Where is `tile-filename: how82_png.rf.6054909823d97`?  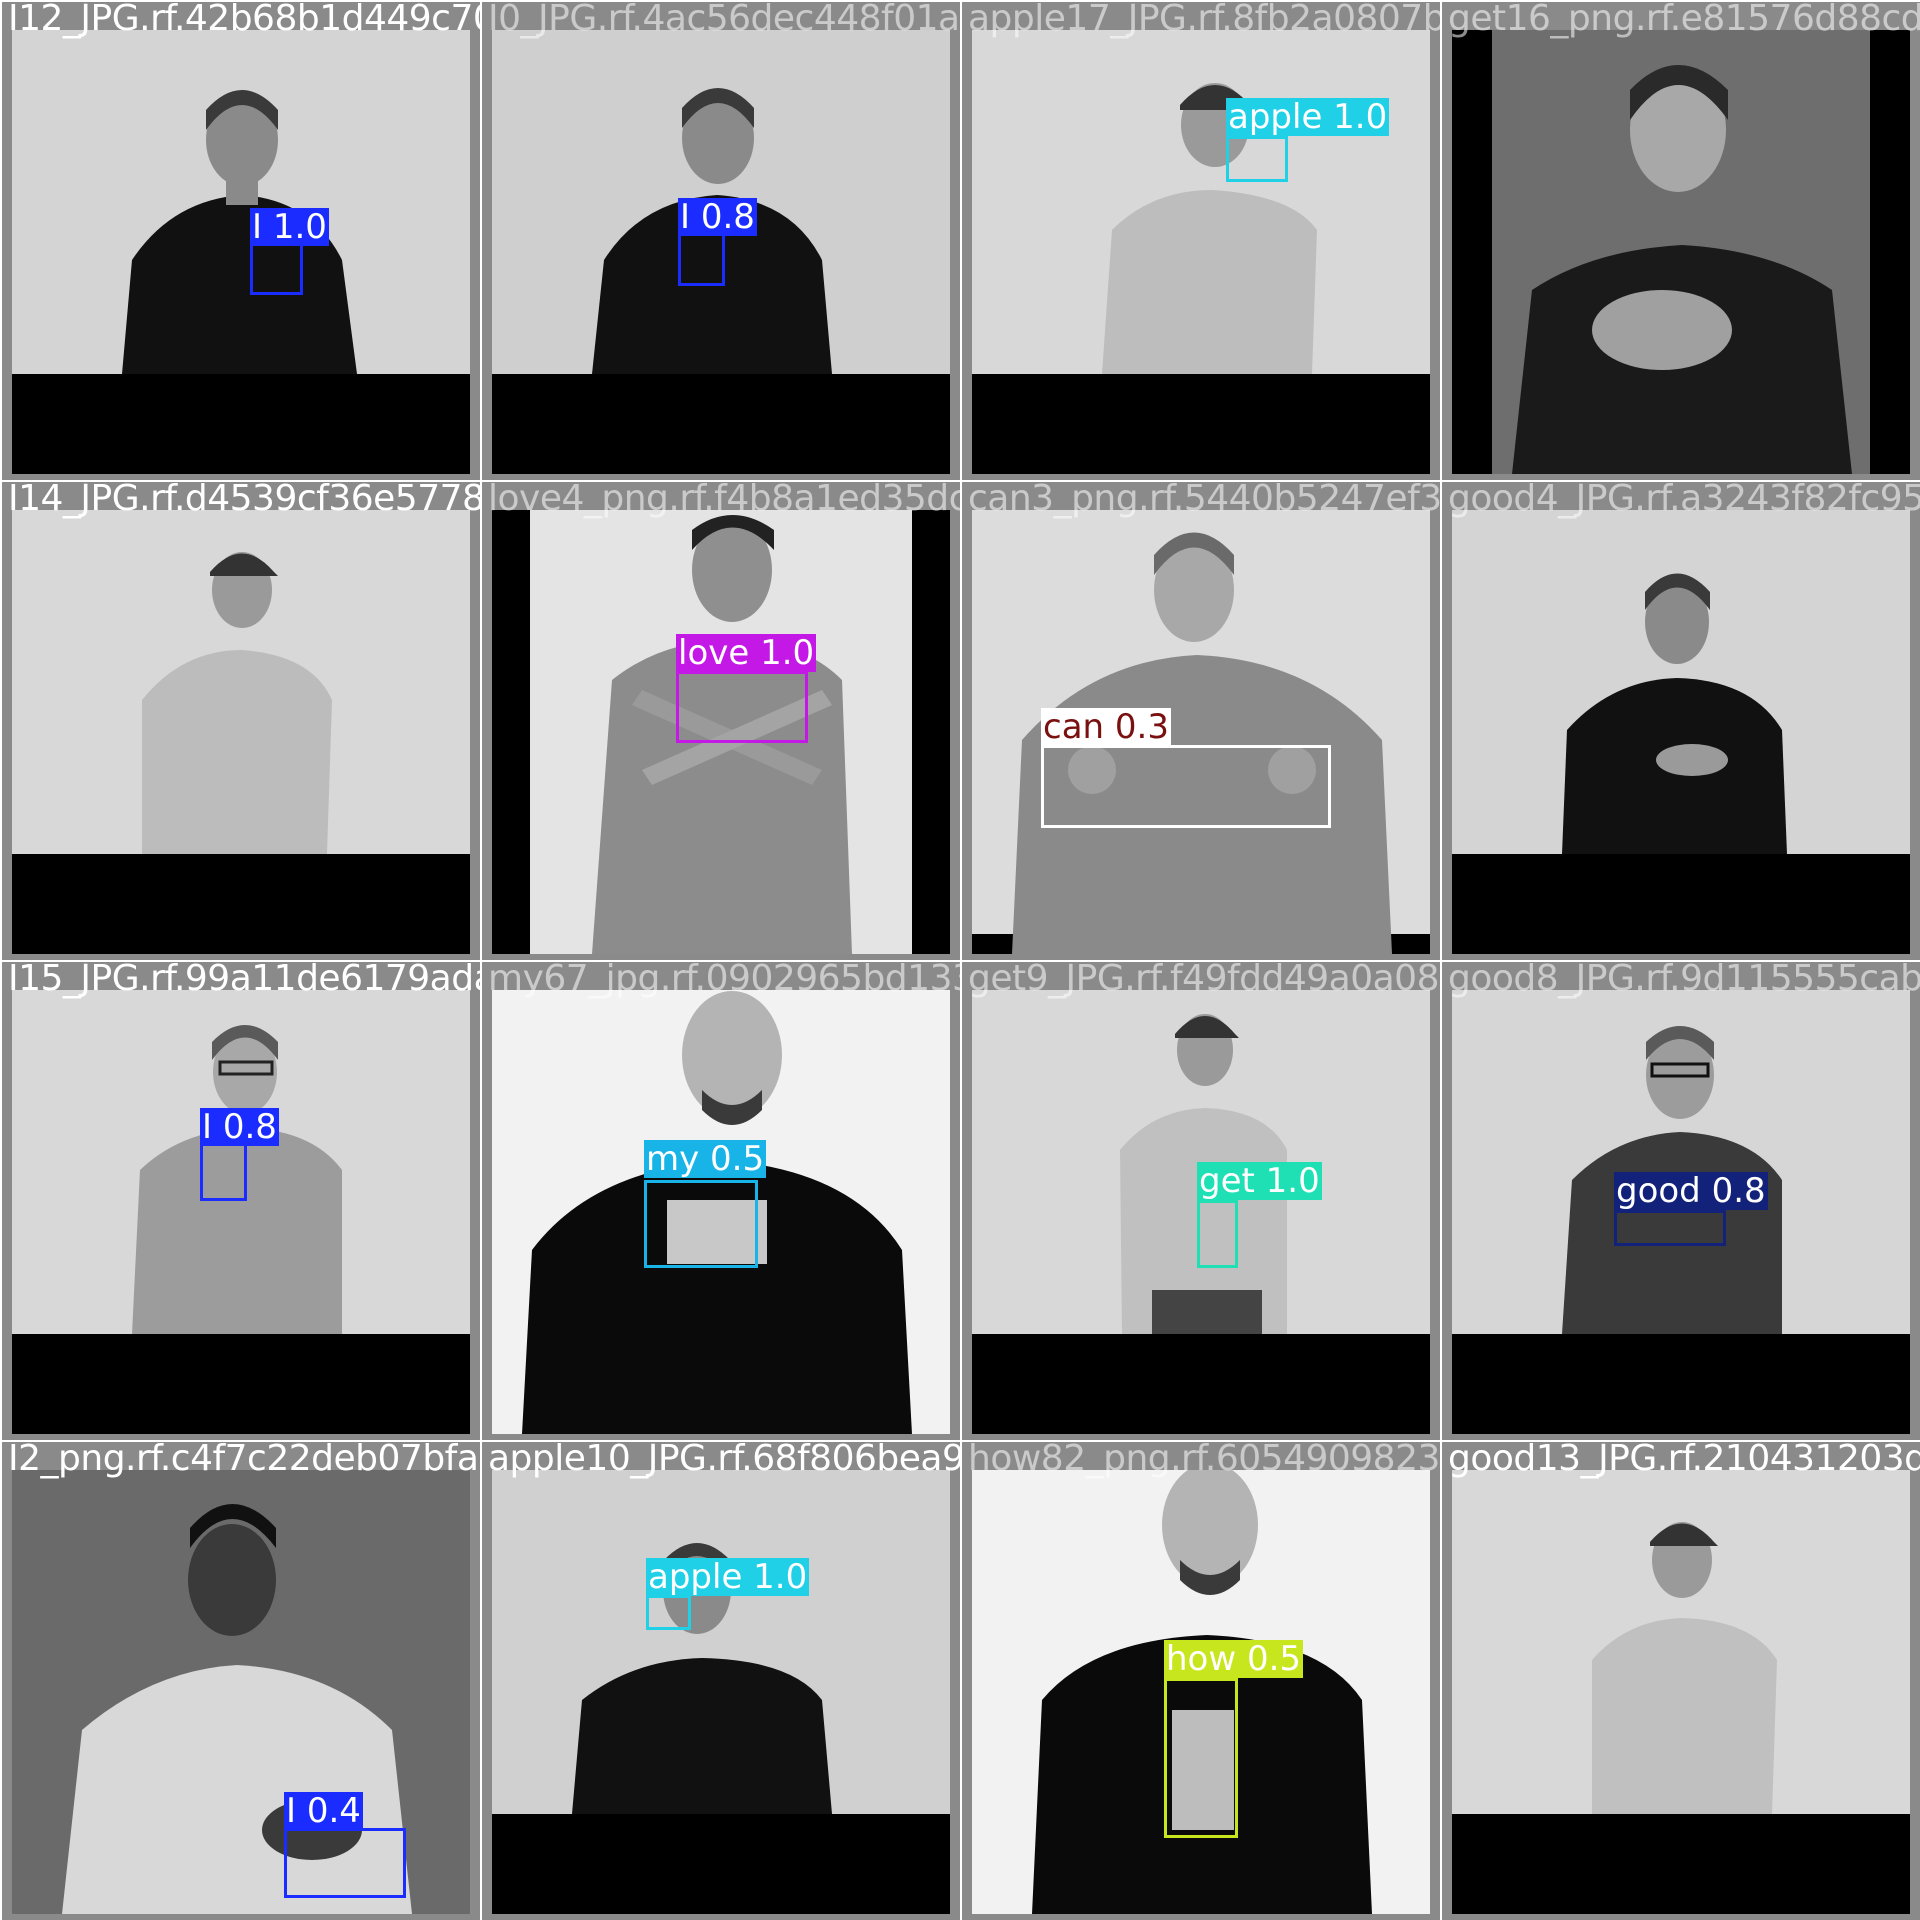
tile-filename: how82_png.rf.6054909823d97 is located at coordinates (1204, 1460).